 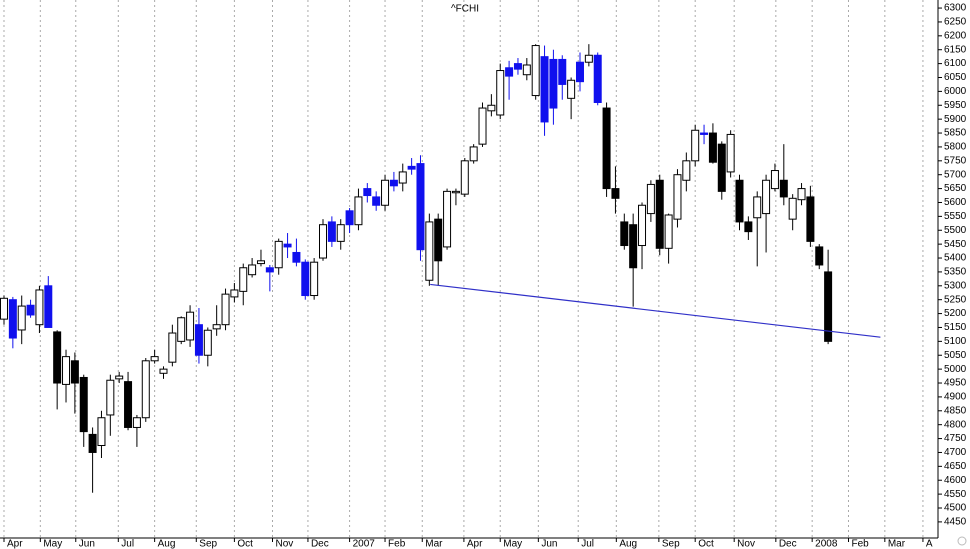 What do you see at coordinates (955, 35) in the screenshot?
I see `y-tick-label: 6200` at bounding box center [955, 35].